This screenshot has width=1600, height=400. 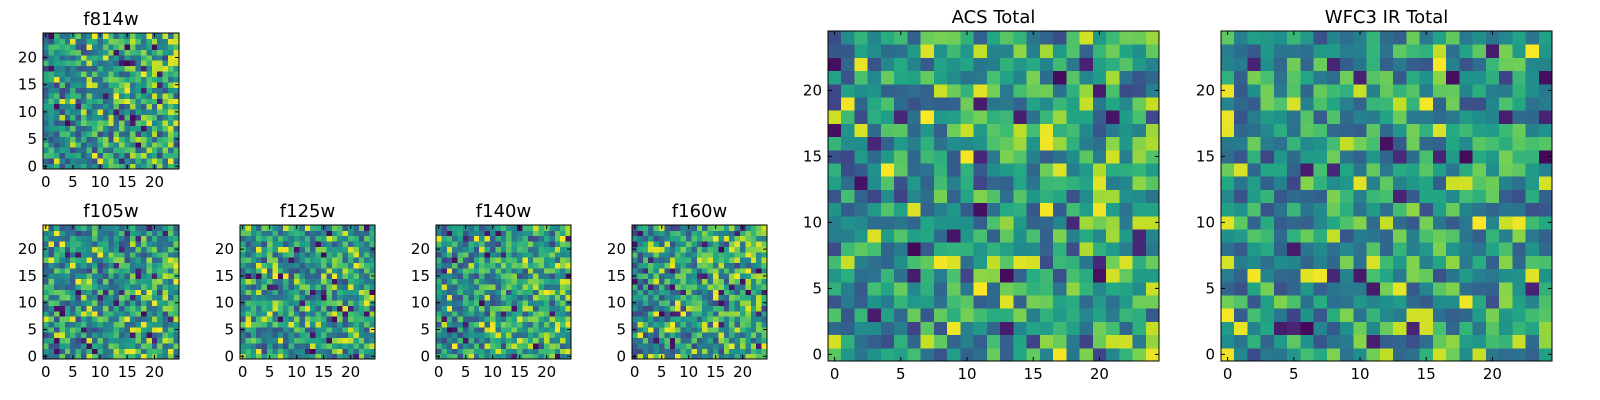 What do you see at coordinates (621, 330) in the screenshot?
I see `y-tick-label: 5` at bounding box center [621, 330].